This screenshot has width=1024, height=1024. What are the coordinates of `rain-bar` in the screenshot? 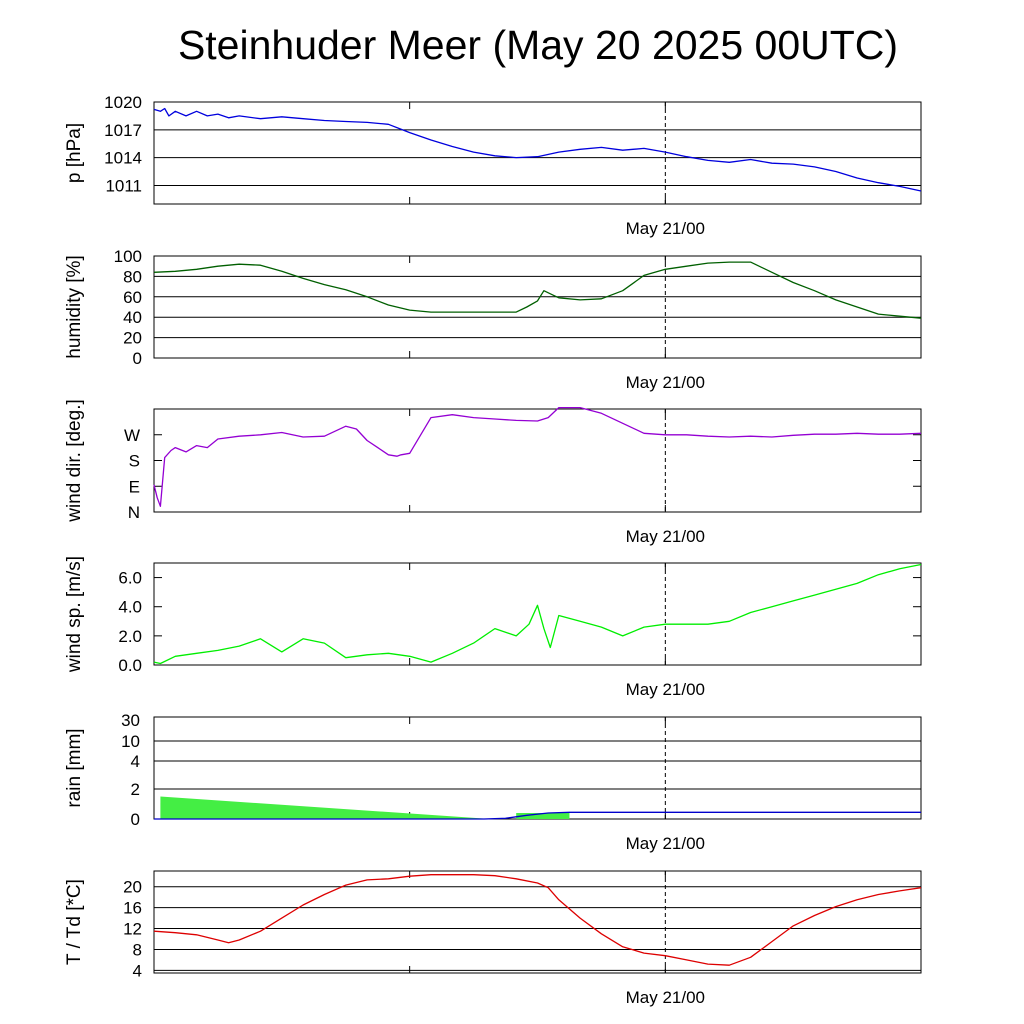 It's located at (325, 807).